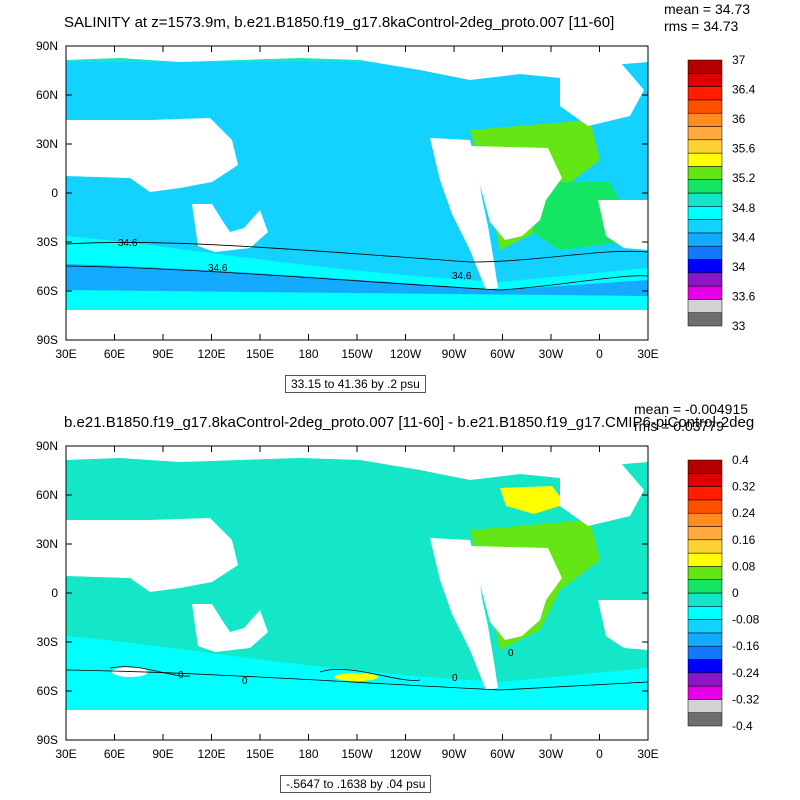 This screenshot has width=800, height=800. Describe the element at coordinates (746, 646) in the screenshot. I see `colorbar-label: -0.16` at that location.